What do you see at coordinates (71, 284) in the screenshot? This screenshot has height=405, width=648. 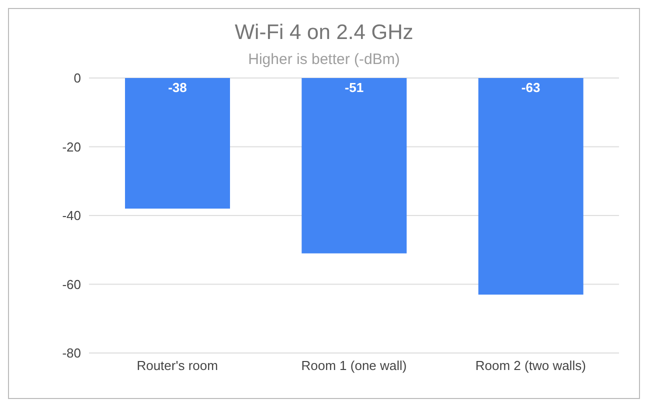 I see `y-tick-label: -60` at bounding box center [71, 284].